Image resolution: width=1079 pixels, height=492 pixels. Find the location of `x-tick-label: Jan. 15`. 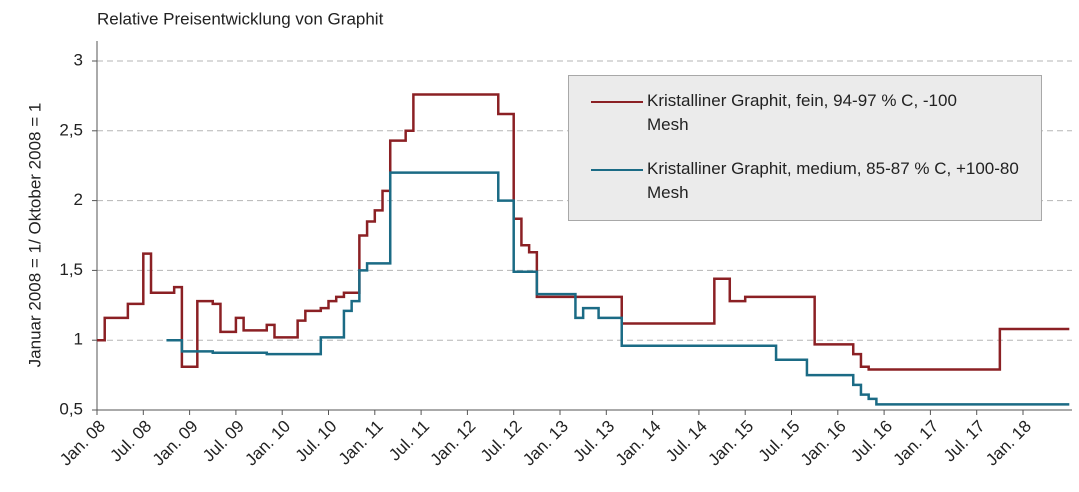

x-tick-label: Jan. 15 is located at coordinates (730, 443).